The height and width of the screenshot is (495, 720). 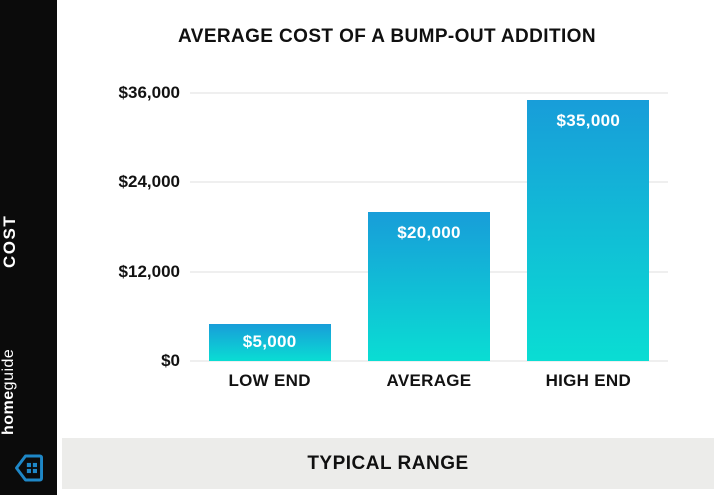 I want to click on bar-average: $20,000, so click(x=429, y=286).